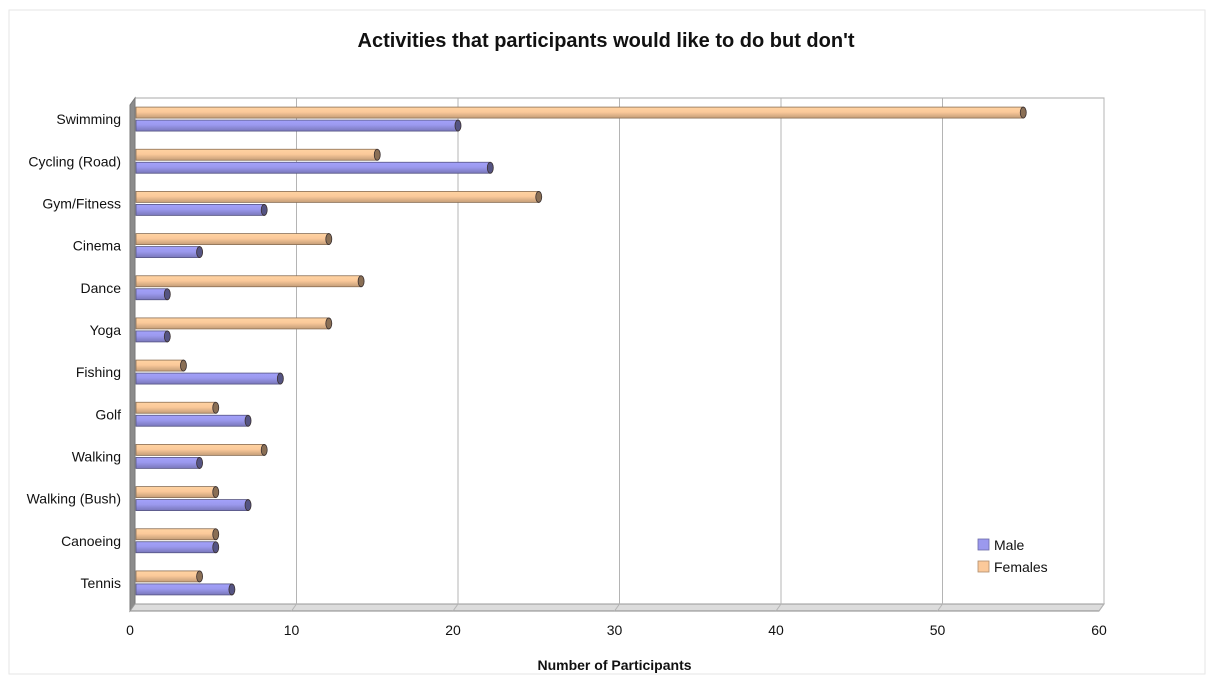  I want to click on left-wall, so click(132, 354).